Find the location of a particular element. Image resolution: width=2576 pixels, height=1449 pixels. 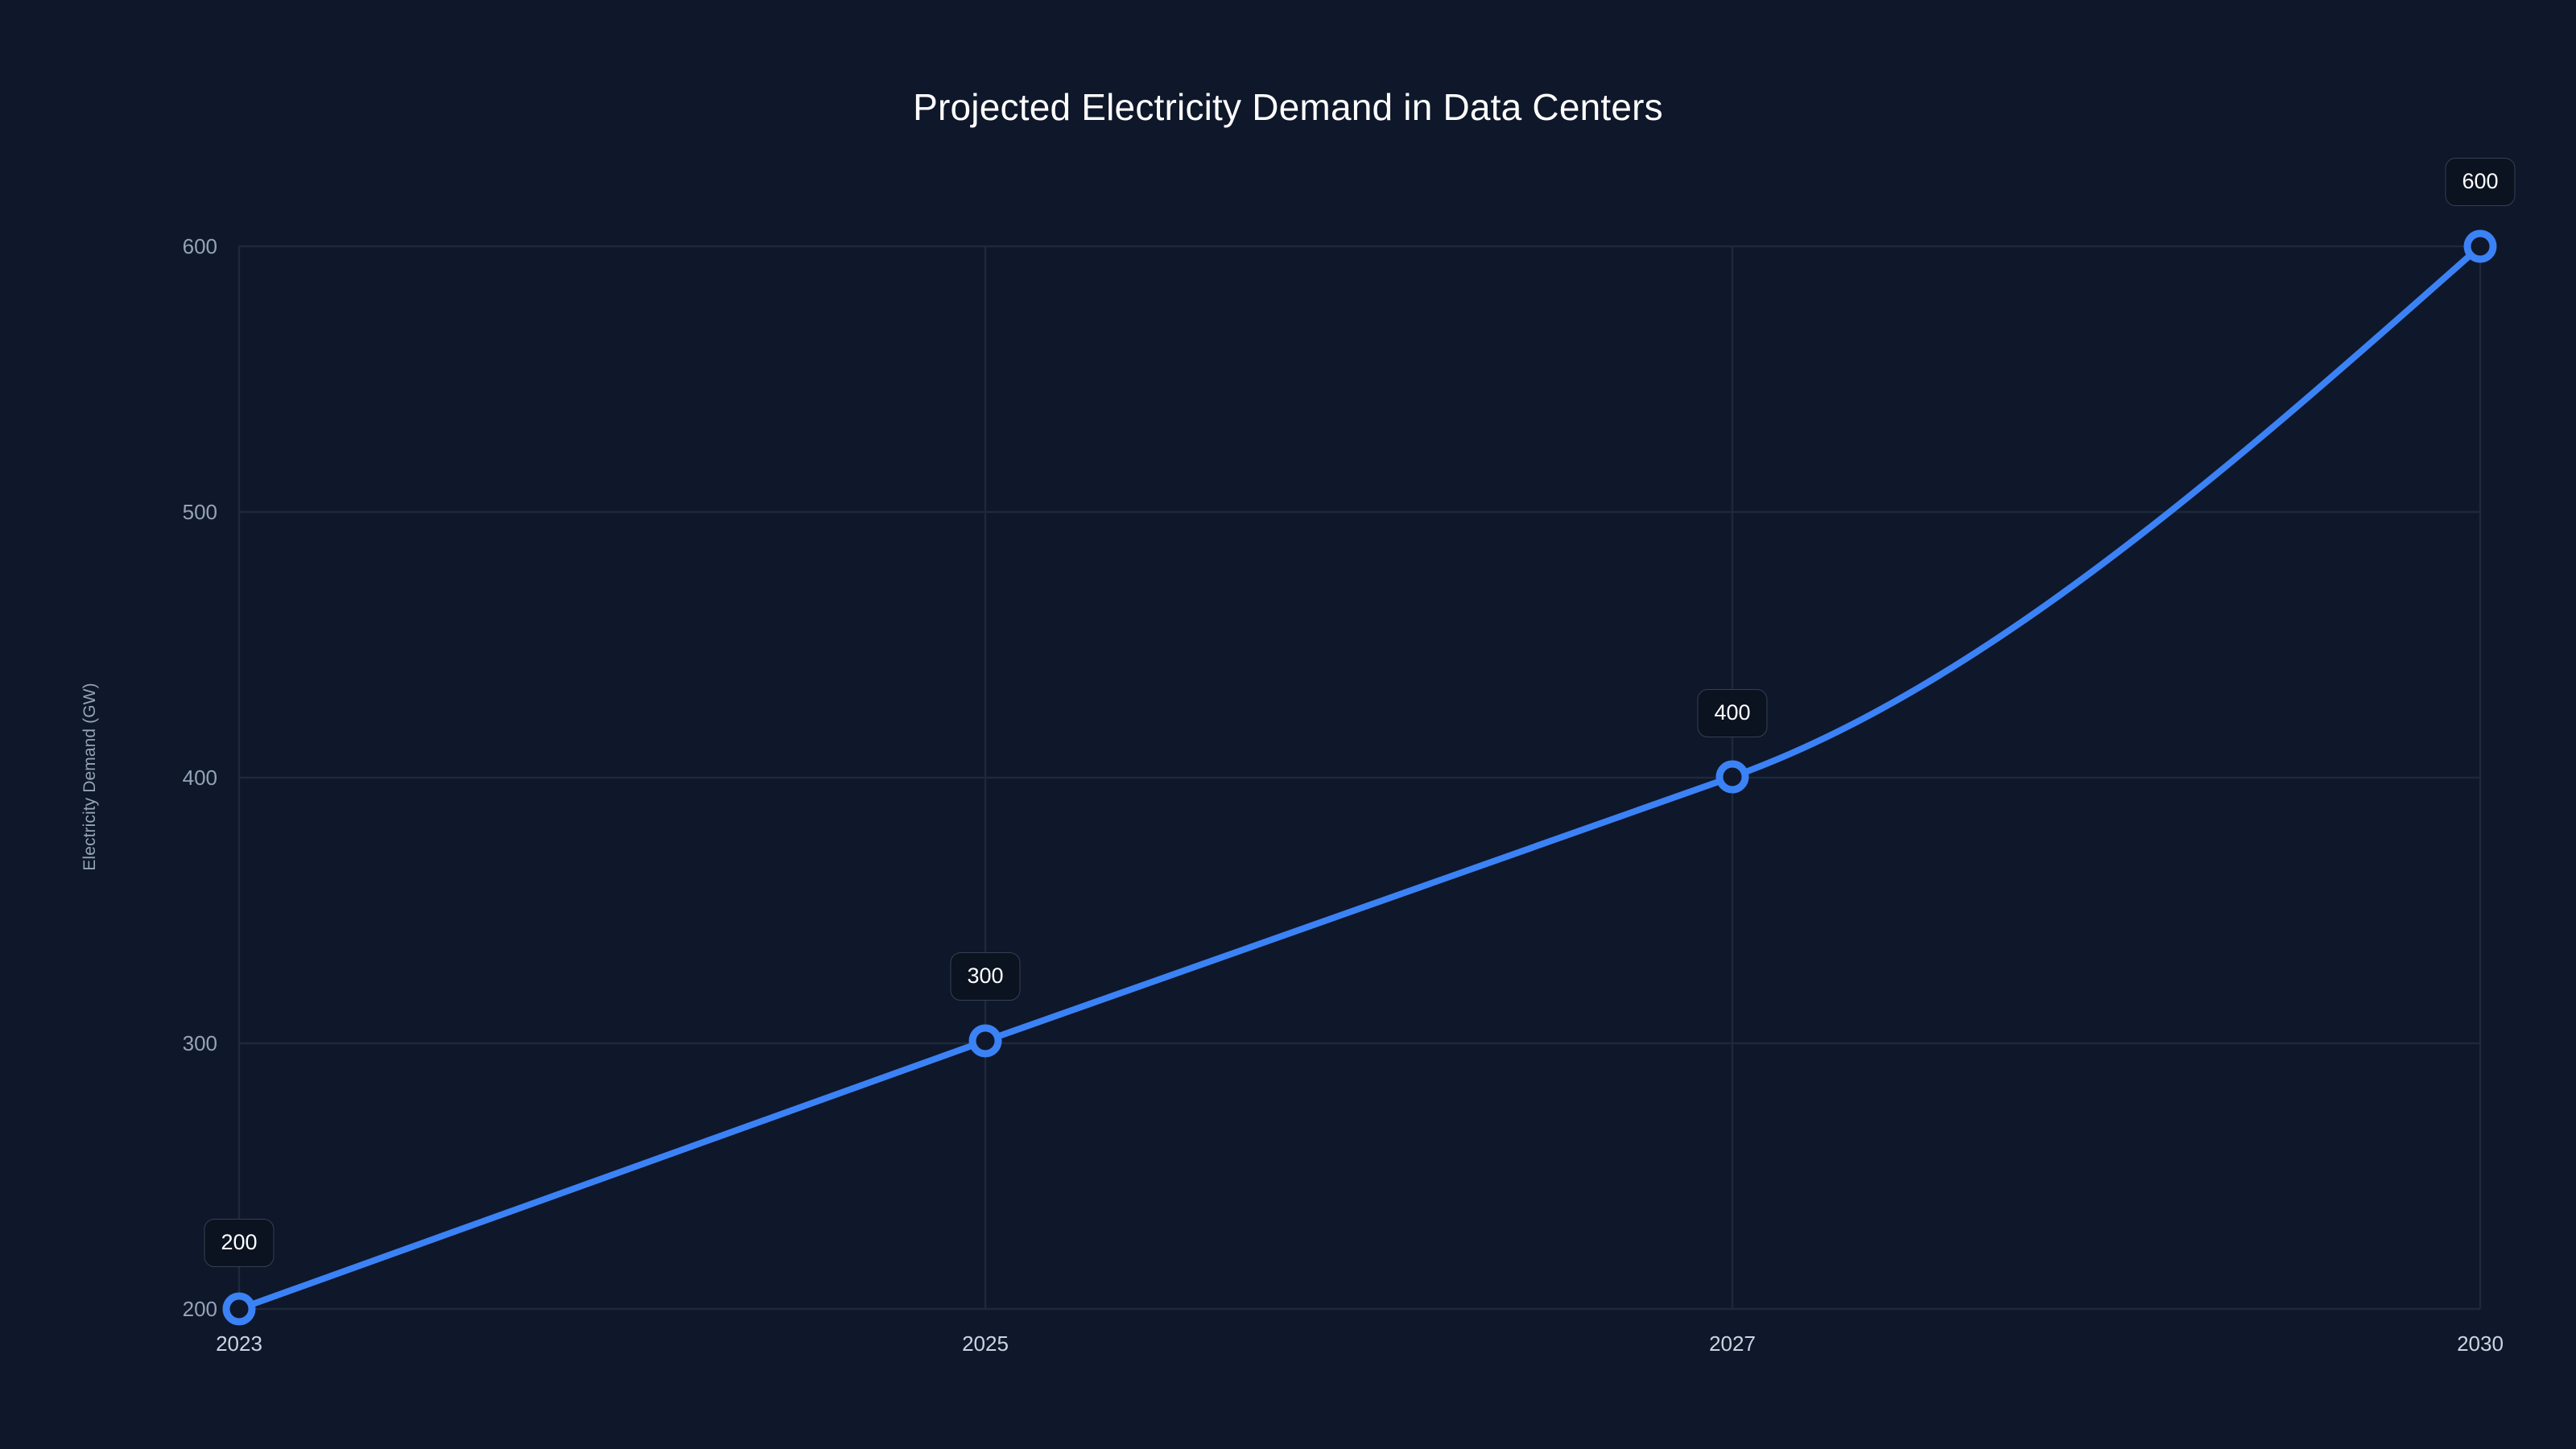

y-axis-tick-labels: 600 500 400 300 200 is located at coordinates (161, 724).